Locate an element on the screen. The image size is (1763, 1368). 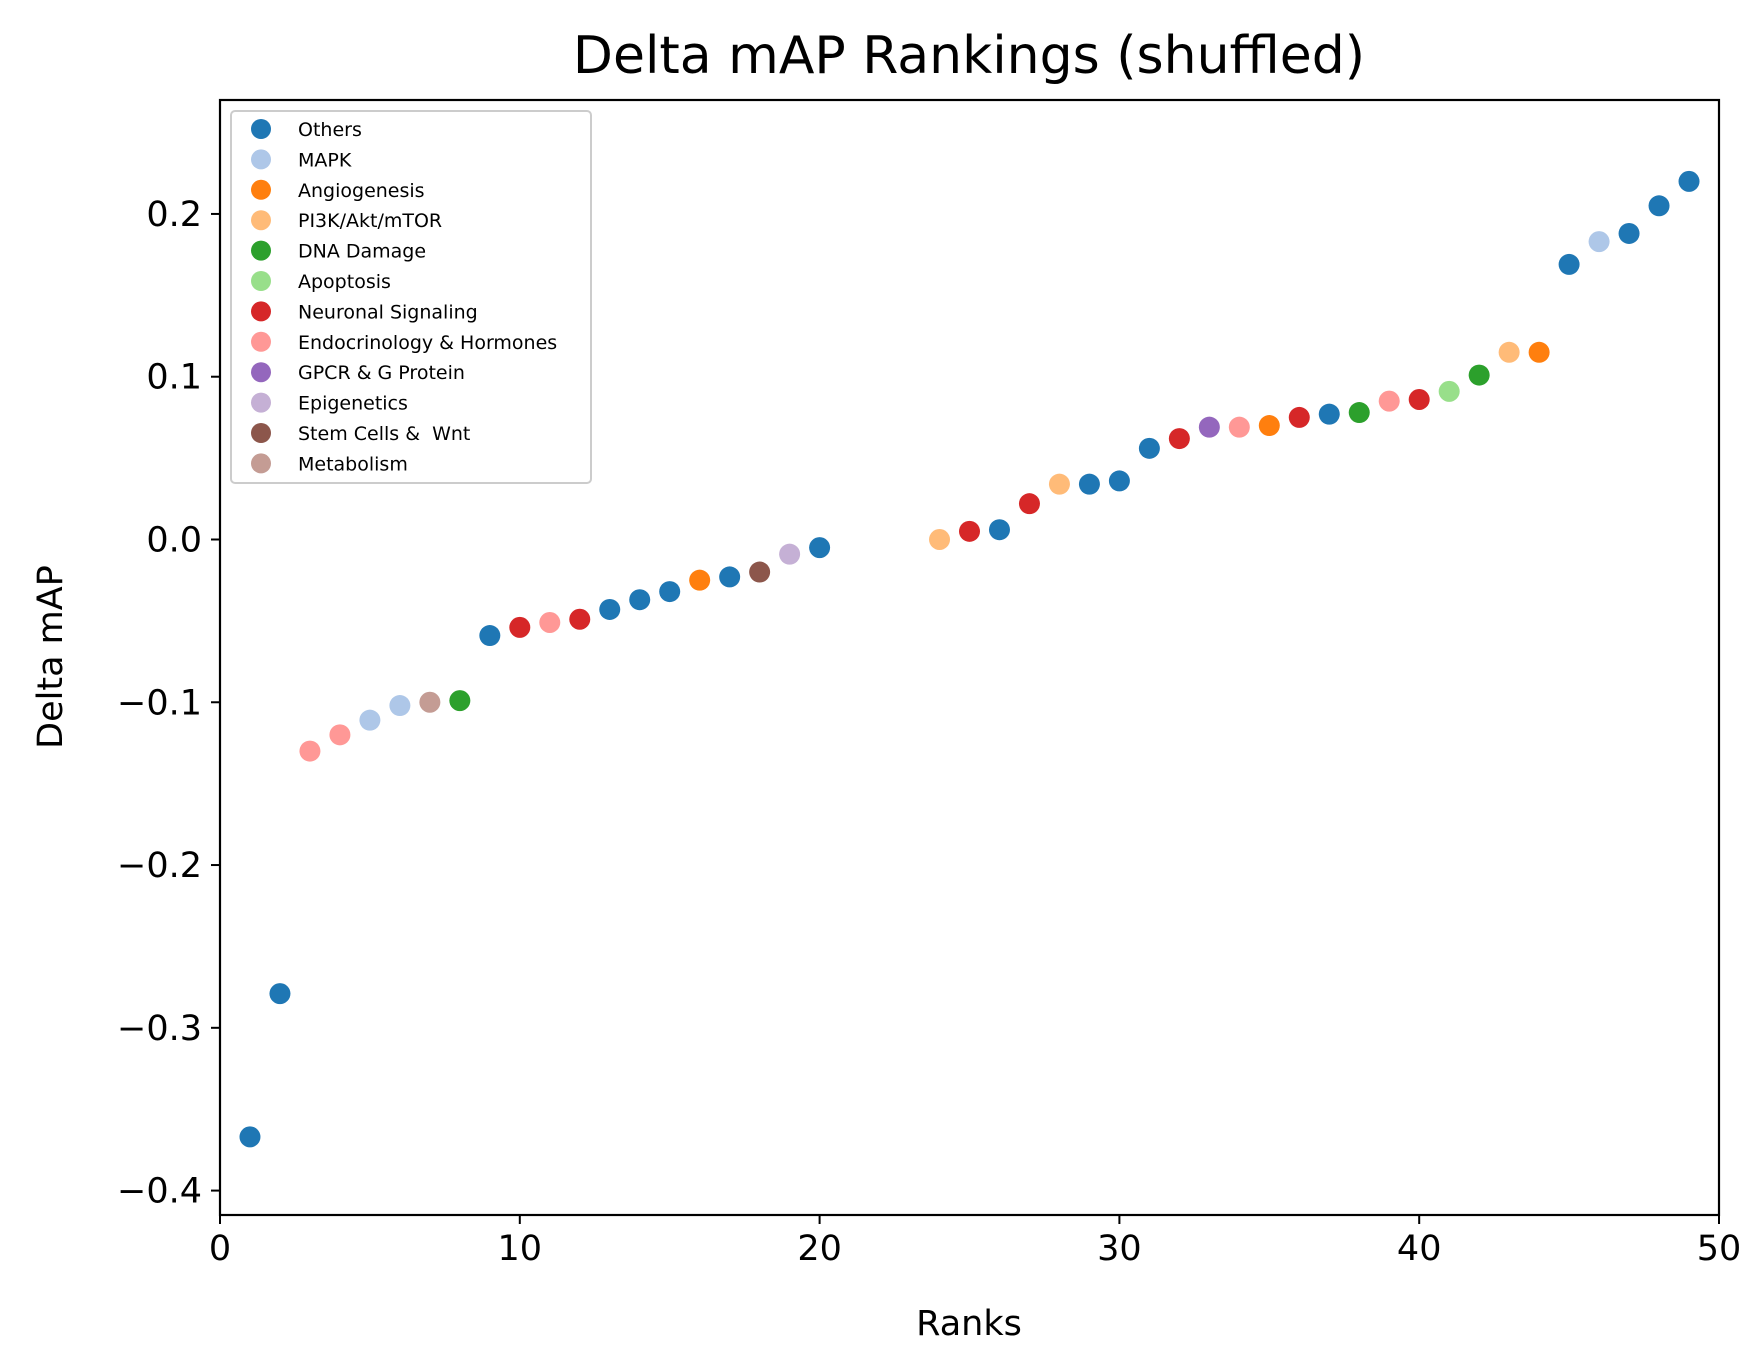
legend-box is located at coordinates (411, 297).